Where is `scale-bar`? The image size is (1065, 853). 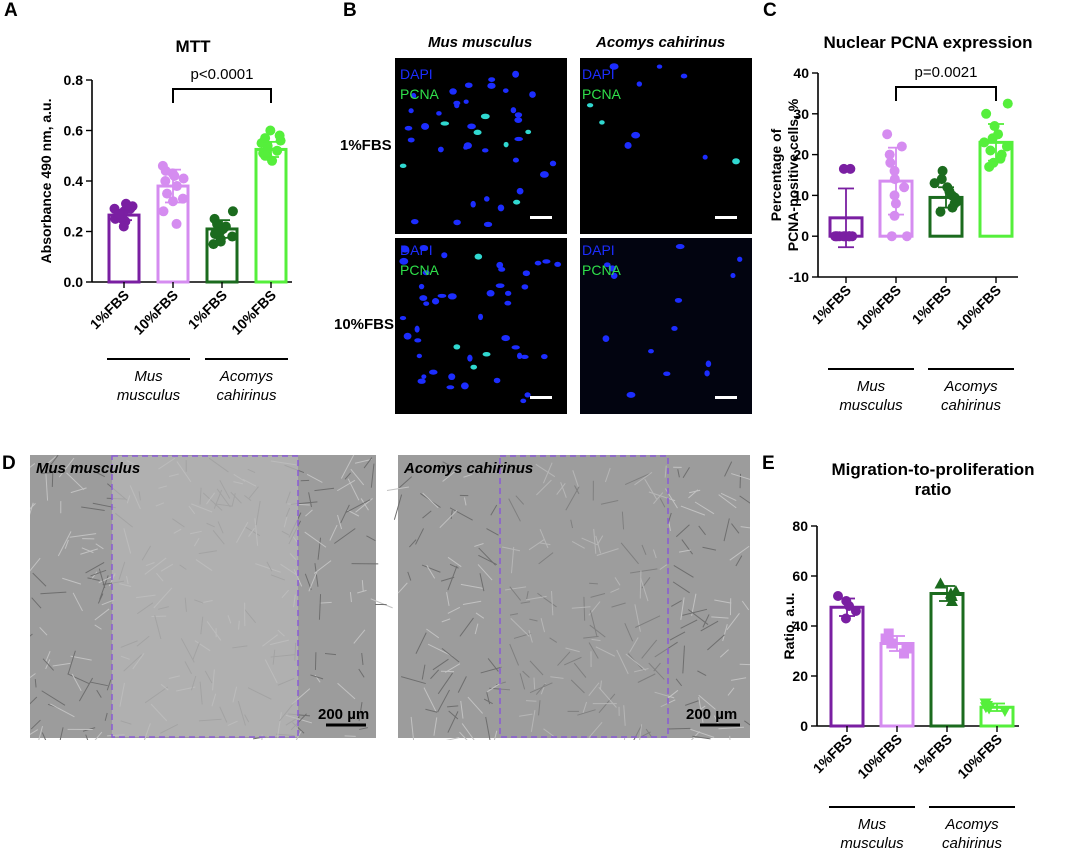 scale-bar is located at coordinates (541, 397).